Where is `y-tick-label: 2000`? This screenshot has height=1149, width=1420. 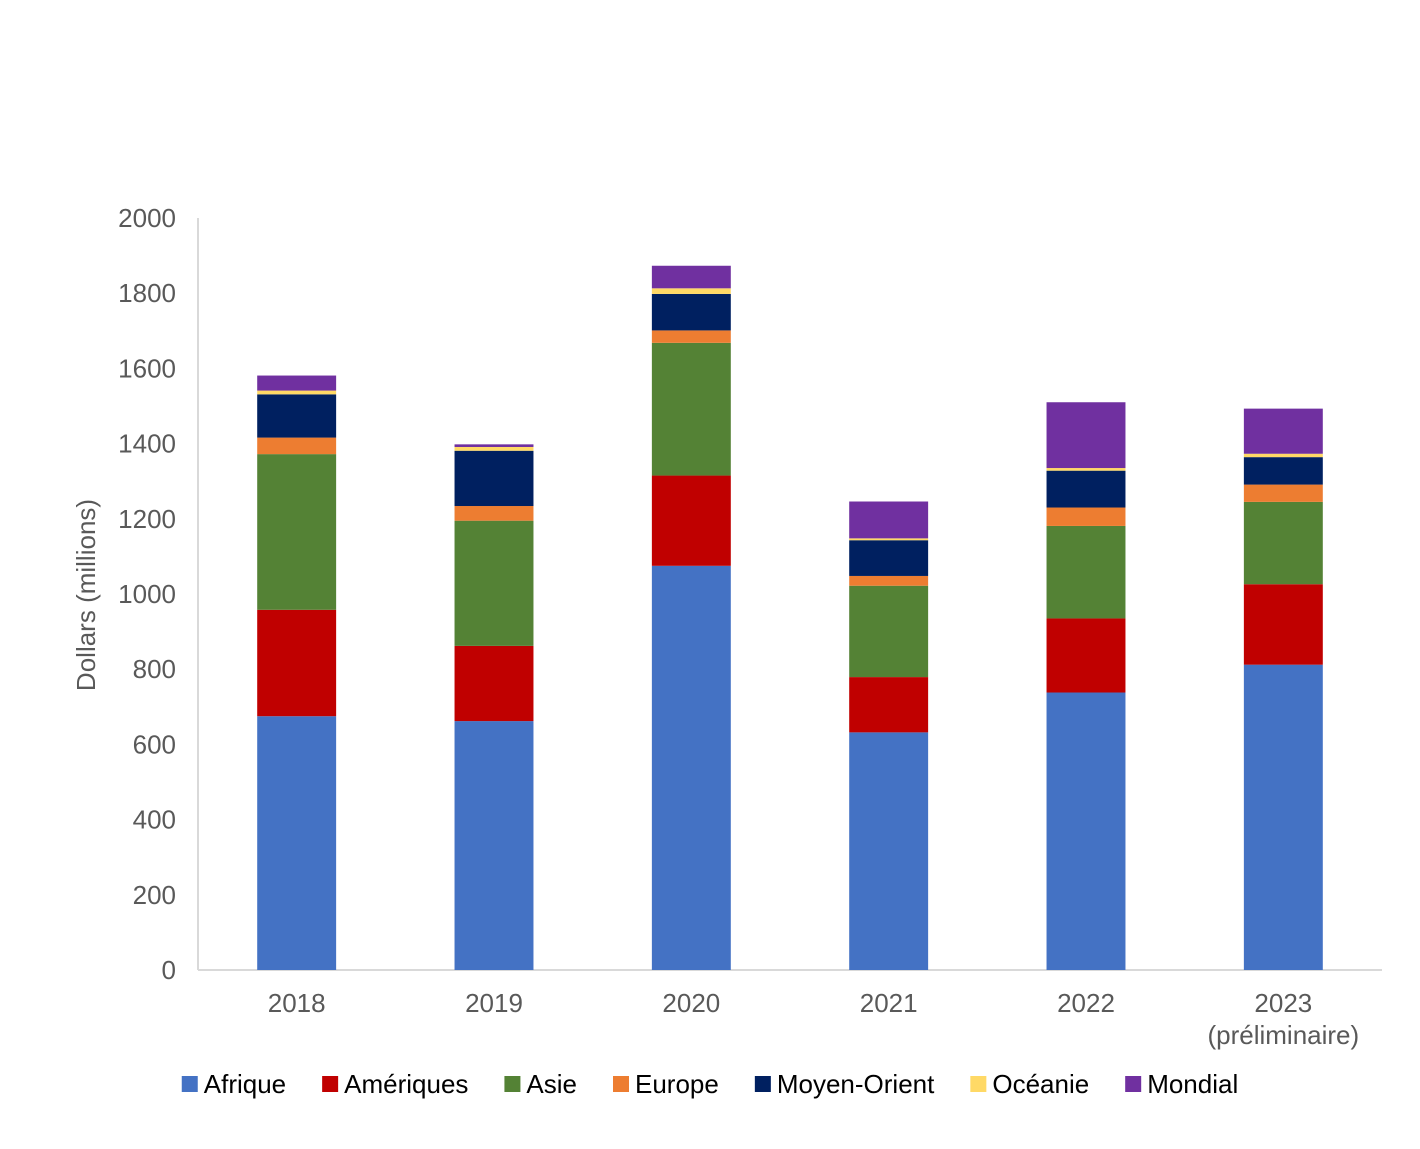 y-tick-label: 2000 is located at coordinates (147, 218).